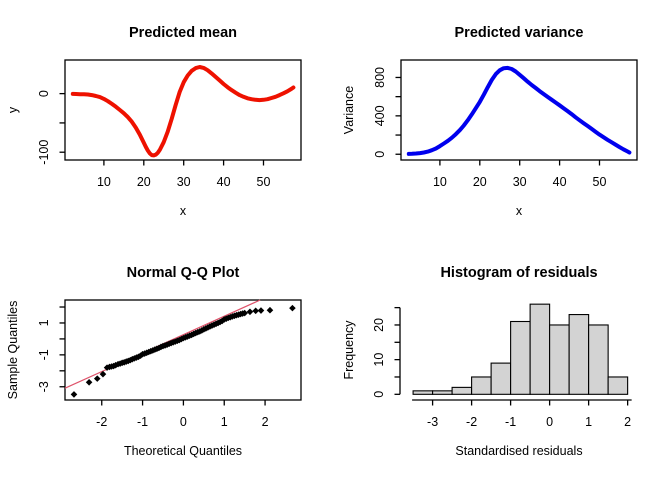  I want to click on panel-title: Normal Q-Q Plot, so click(183, 273).